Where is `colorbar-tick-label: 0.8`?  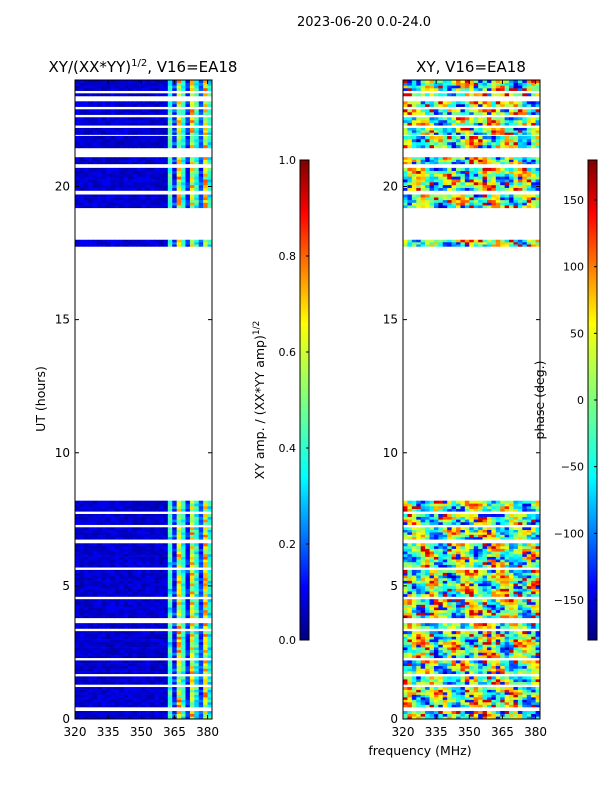 colorbar-tick-label: 0.8 is located at coordinates (288, 256).